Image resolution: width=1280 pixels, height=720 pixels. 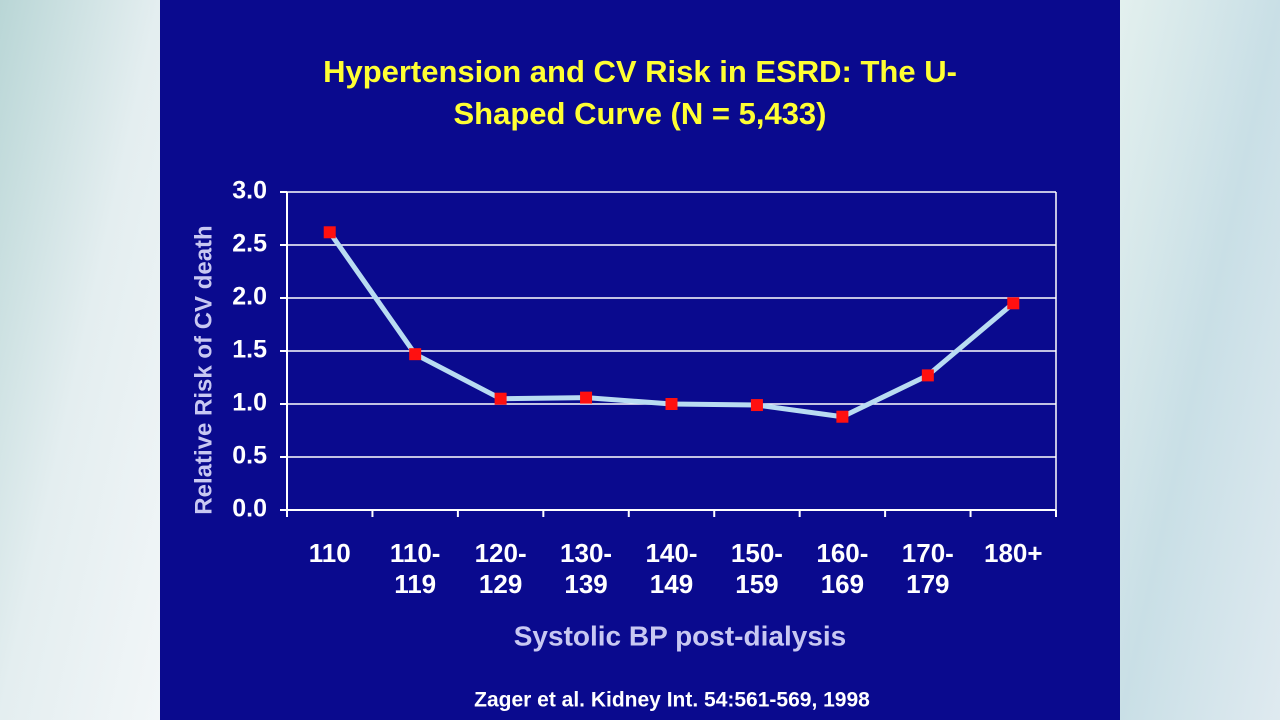 What do you see at coordinates (249, 509) in the screenshot?
I see `y-tick-label: 0.0` at bounding box center [249, 509].